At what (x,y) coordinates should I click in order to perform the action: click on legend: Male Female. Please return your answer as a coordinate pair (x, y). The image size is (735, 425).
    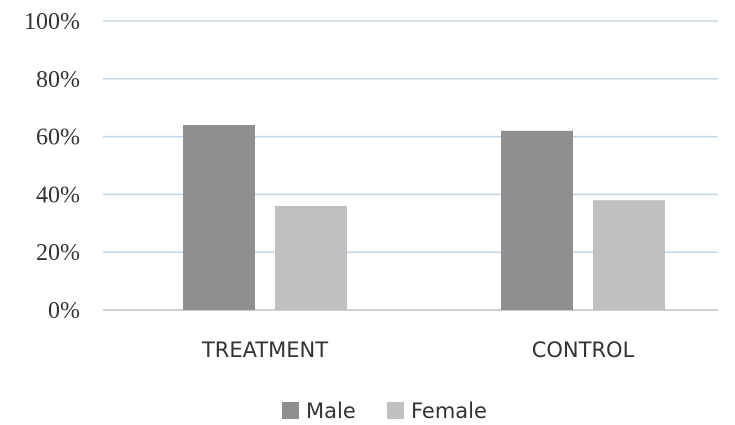
    Looking at the image, I should click on (384, 411).